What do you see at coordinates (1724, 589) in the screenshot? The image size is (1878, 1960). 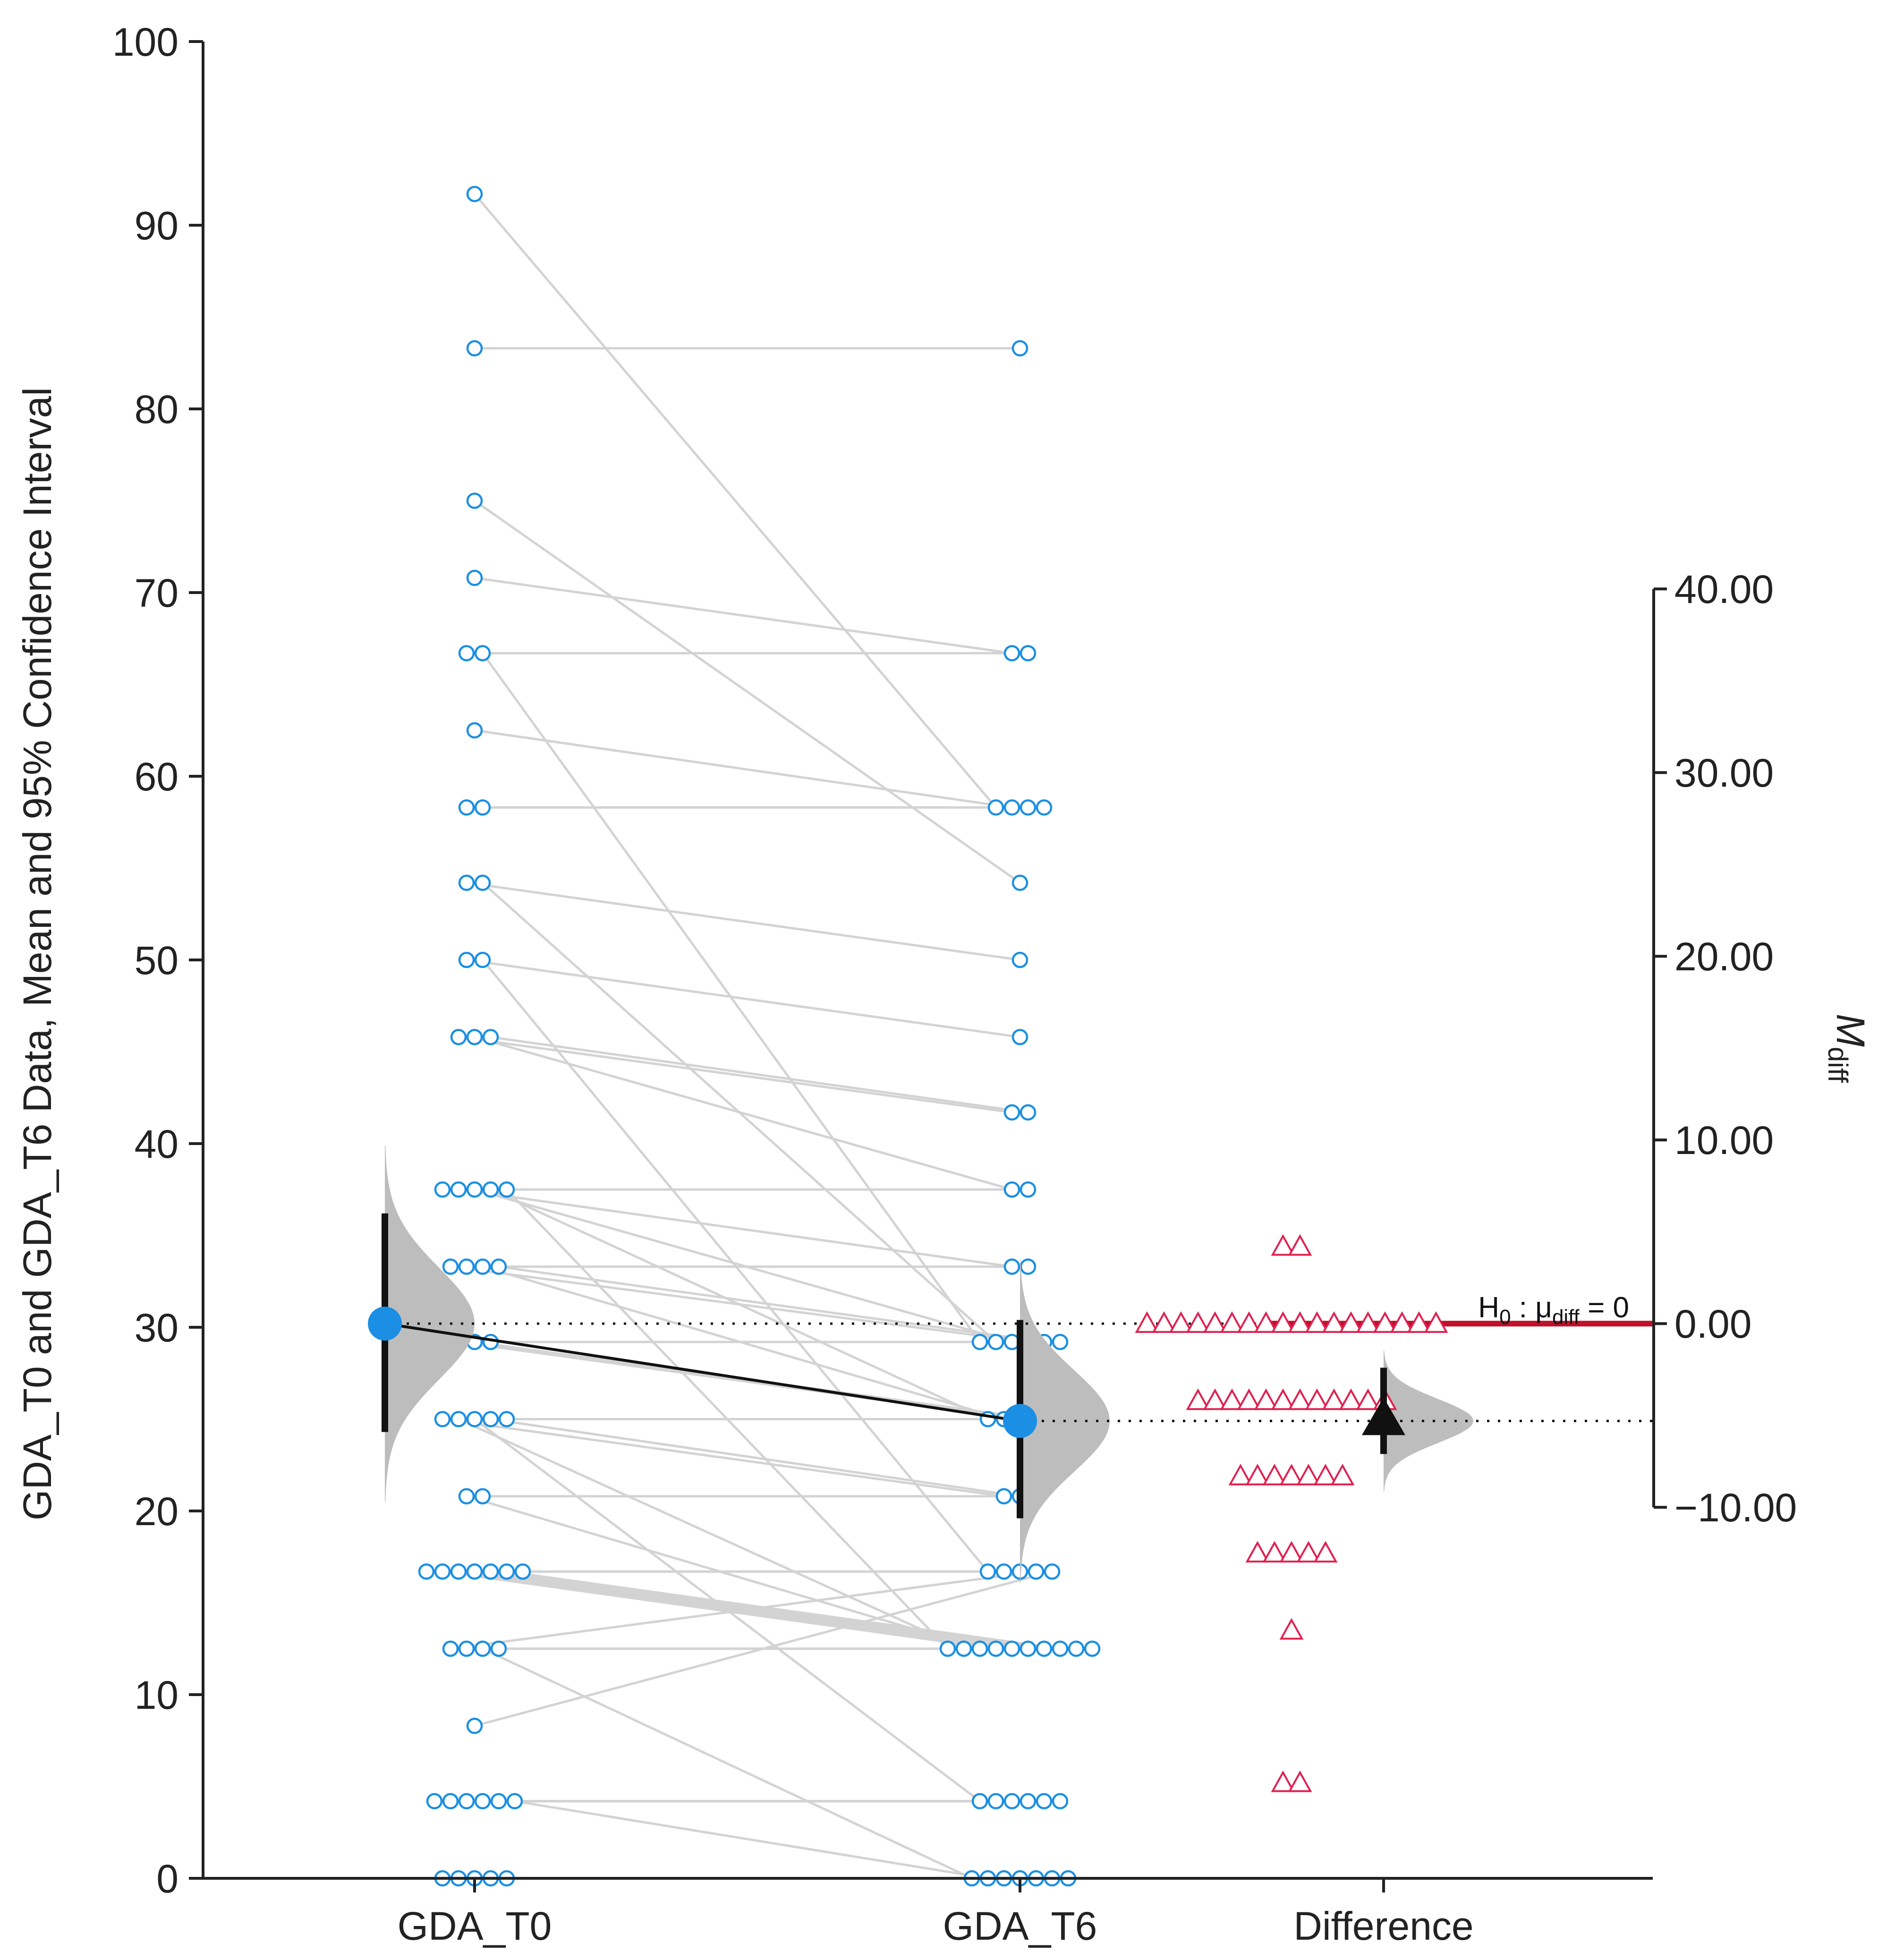 I see `right-tick-label: 40.00` at bounding box center [1724, 589].